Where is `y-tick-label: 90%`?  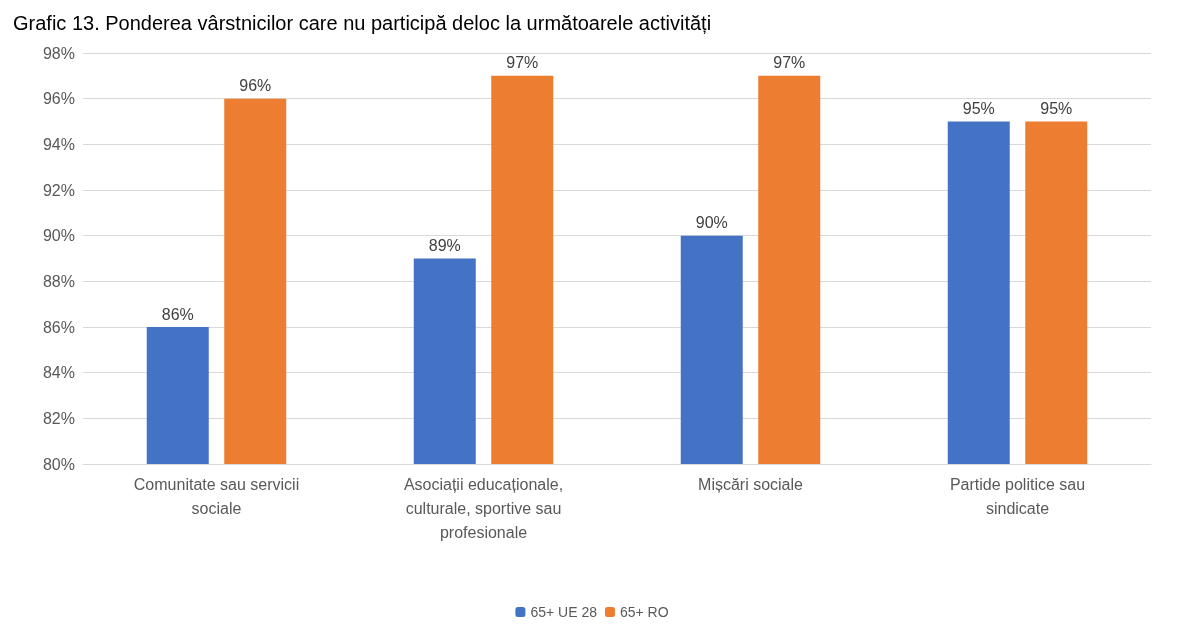 y-tick-label: 90% is located at coordinates (58, 236).